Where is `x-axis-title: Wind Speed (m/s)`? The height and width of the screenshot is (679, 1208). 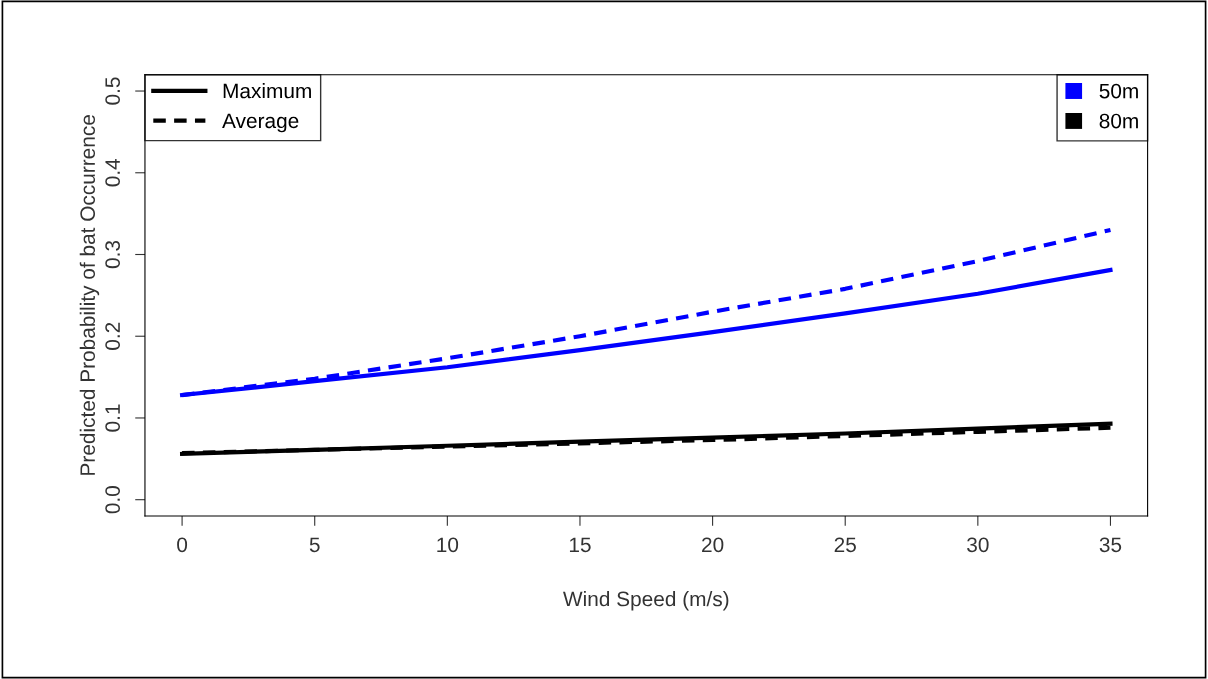 x-axis-title: Wind Speed (m/s) is located at coordinates (646, 601).